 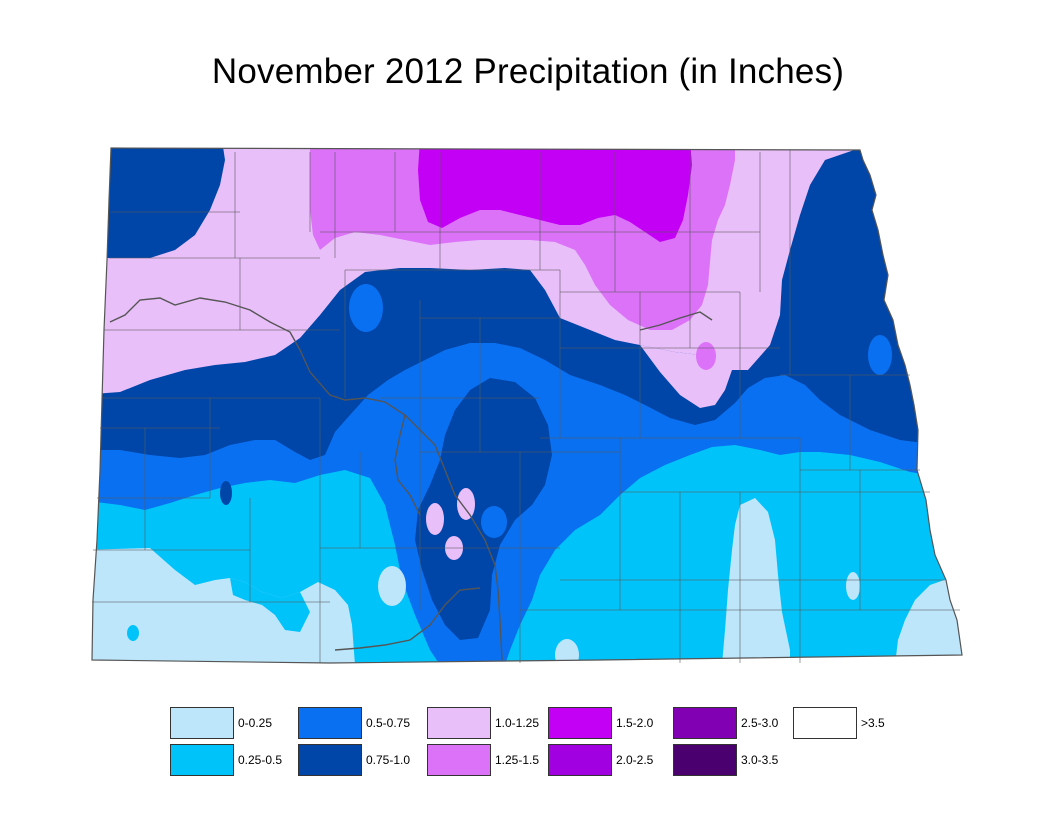 I want to click on zone-0.75-1.0-central, so click(x=483, y=509).